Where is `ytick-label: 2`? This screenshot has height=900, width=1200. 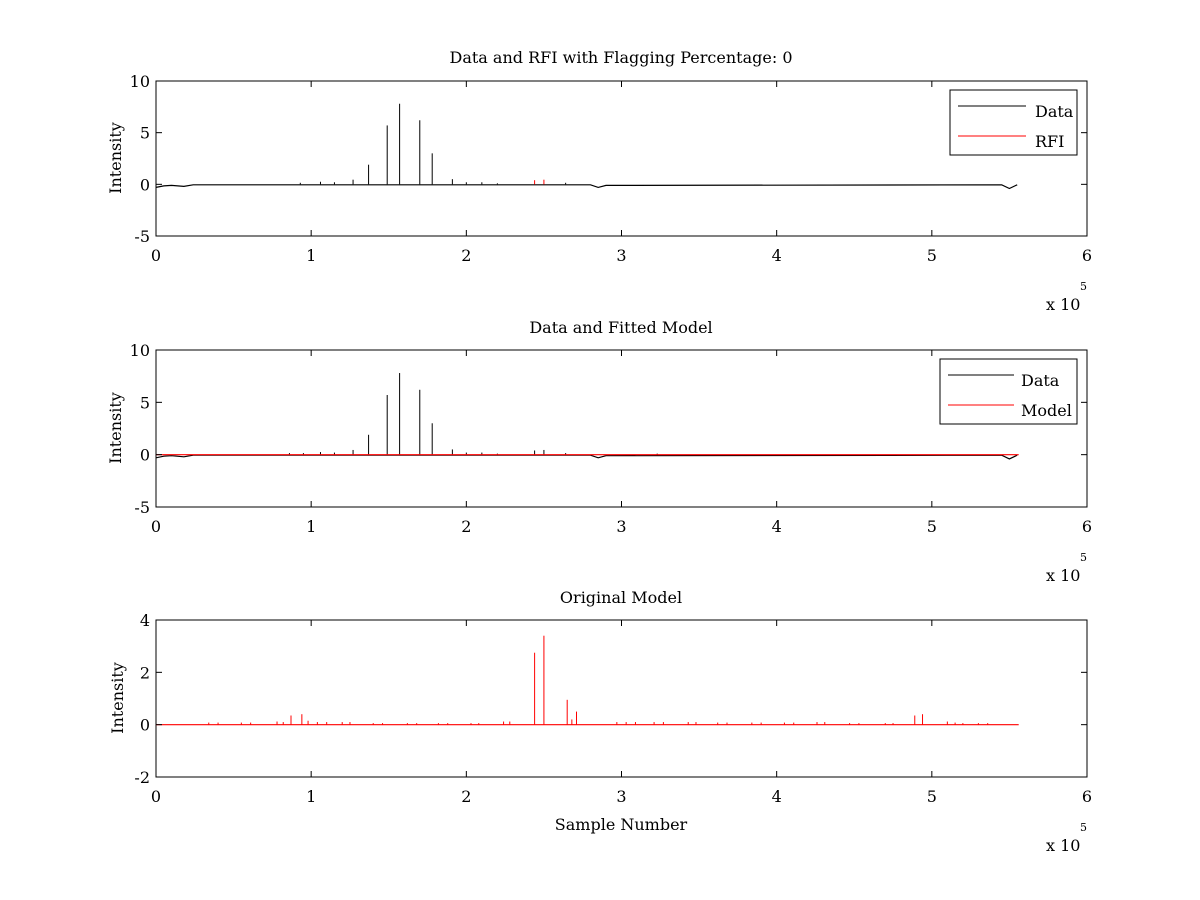
ytick-label: 2 is located at coordinates (145, 672).